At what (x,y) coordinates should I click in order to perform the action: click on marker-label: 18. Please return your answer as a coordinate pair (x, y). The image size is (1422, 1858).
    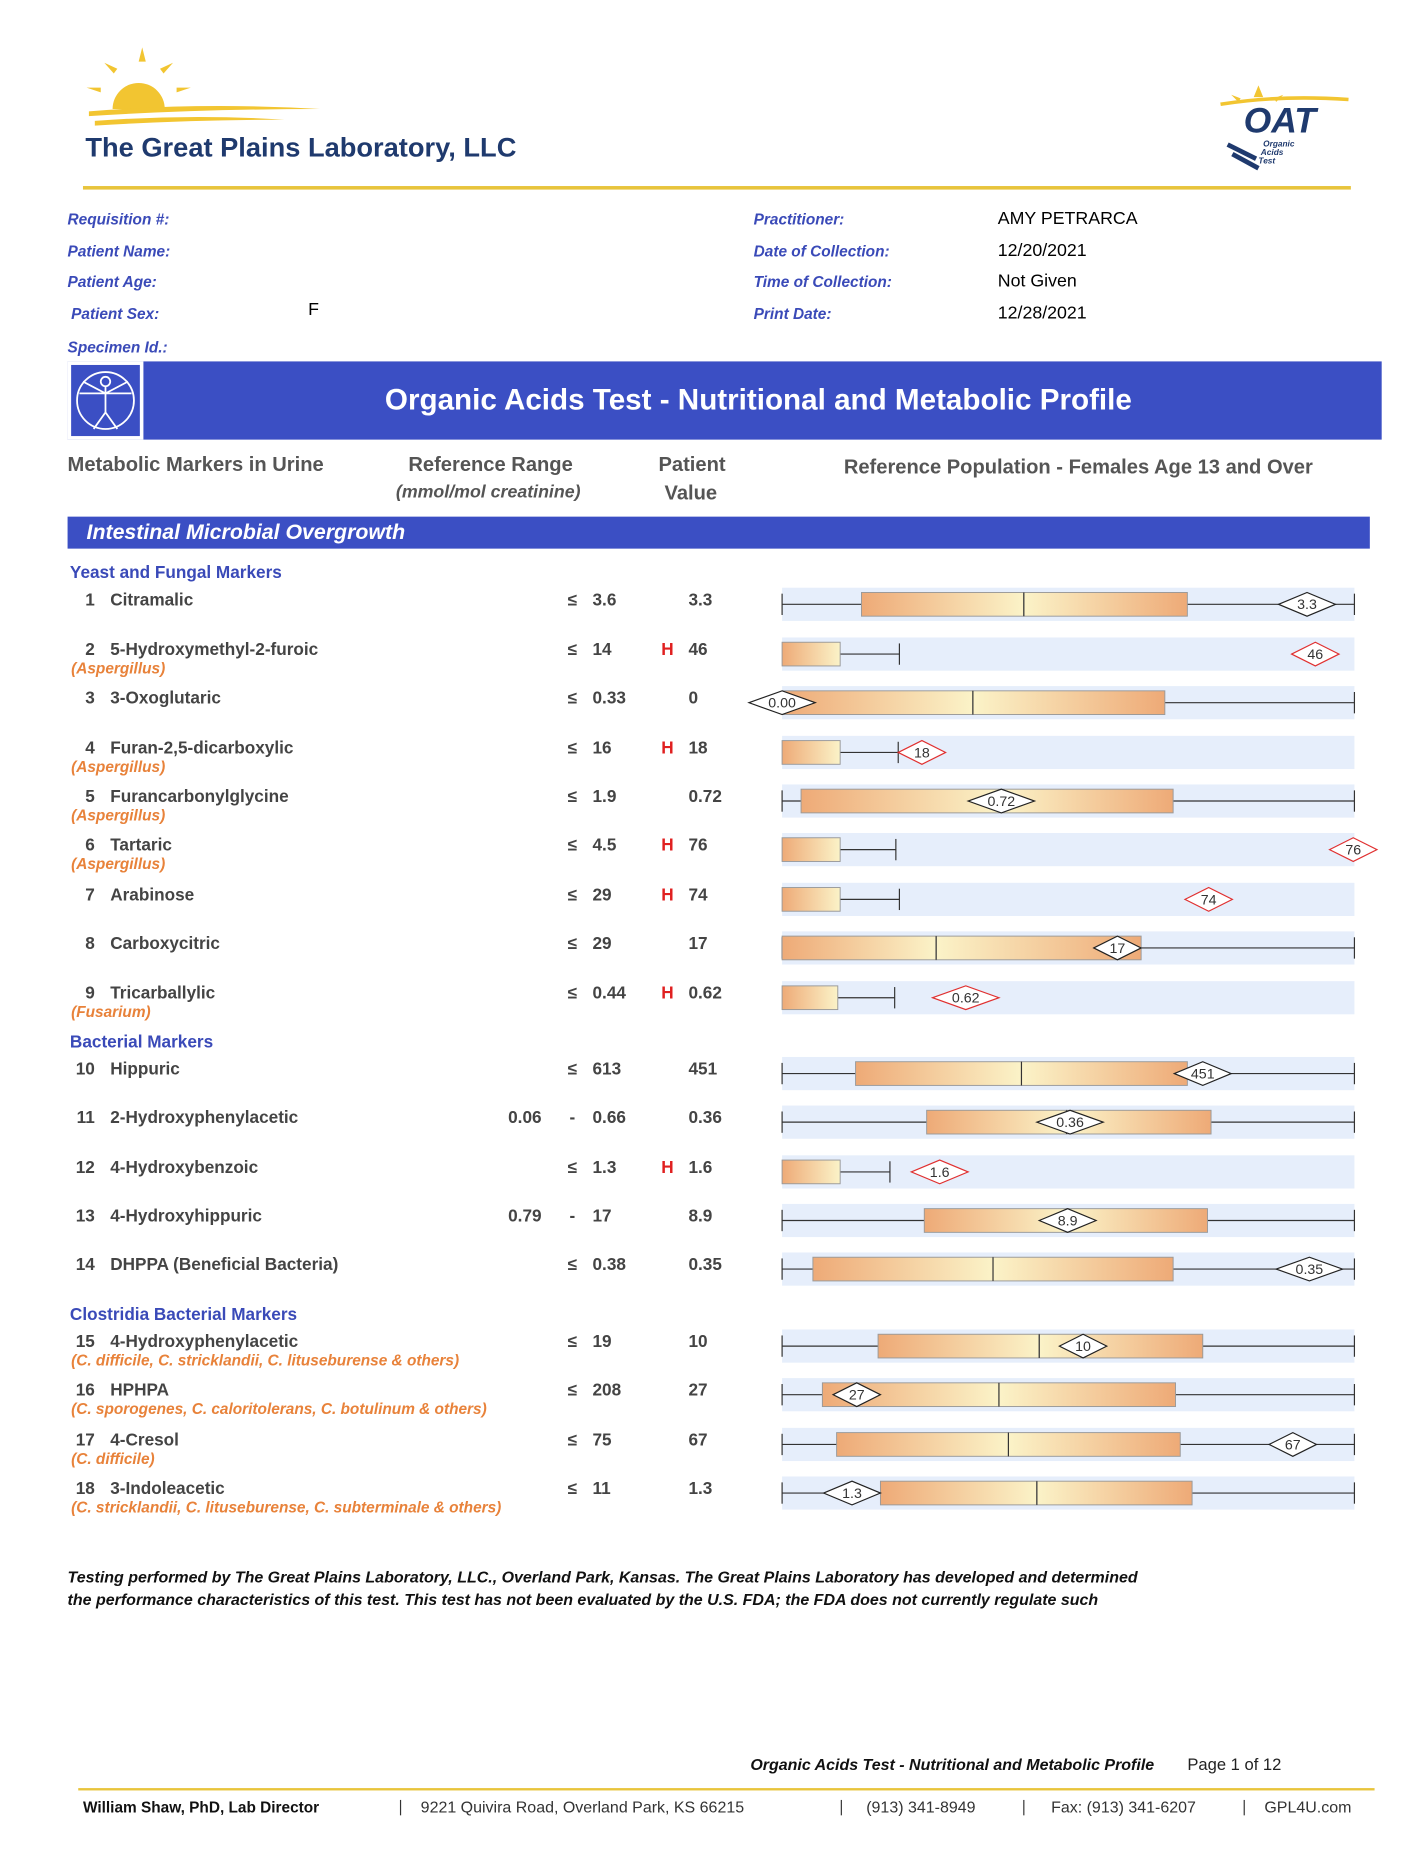
    Looking at the image, I should click on (922, 753).